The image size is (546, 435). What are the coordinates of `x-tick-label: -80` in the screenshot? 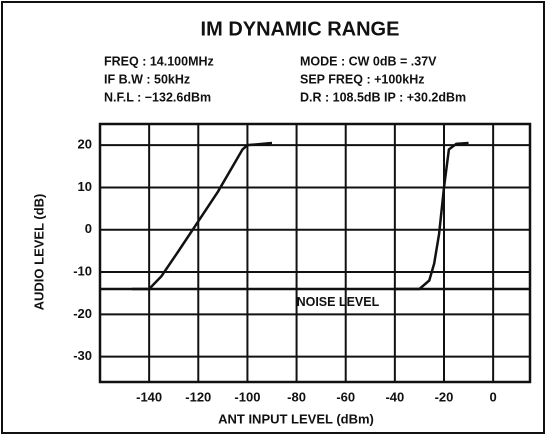 It's located at (296, 396).